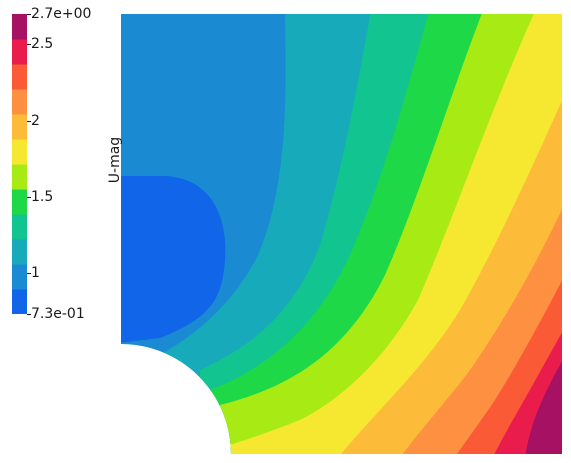 This screenshot has height=463, width=571. What do you see at coordinates (61, 14) in the screenshot?
I see `legend-tick-label: 2.7e+00` at bounding box center [61, 14].